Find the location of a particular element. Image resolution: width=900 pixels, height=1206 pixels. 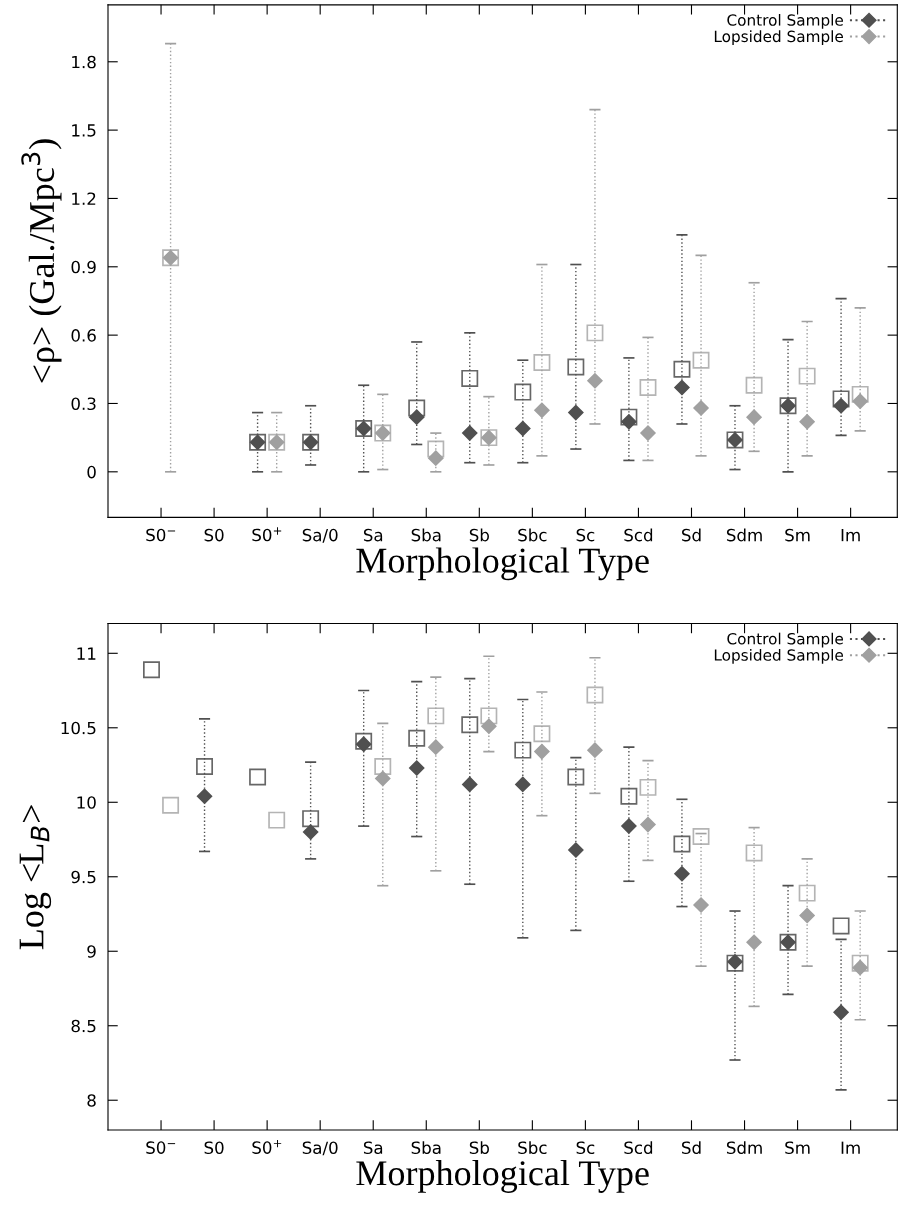

y-tick-label: 1.8 is located at coordinates (84, 62).